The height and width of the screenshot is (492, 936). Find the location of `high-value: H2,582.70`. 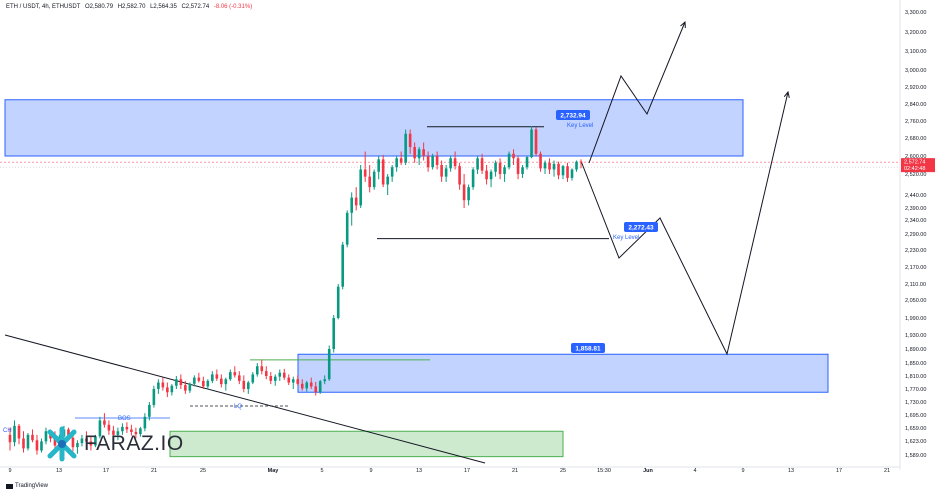

high-value: H2,582.70 is located at coordinates (131, 7).